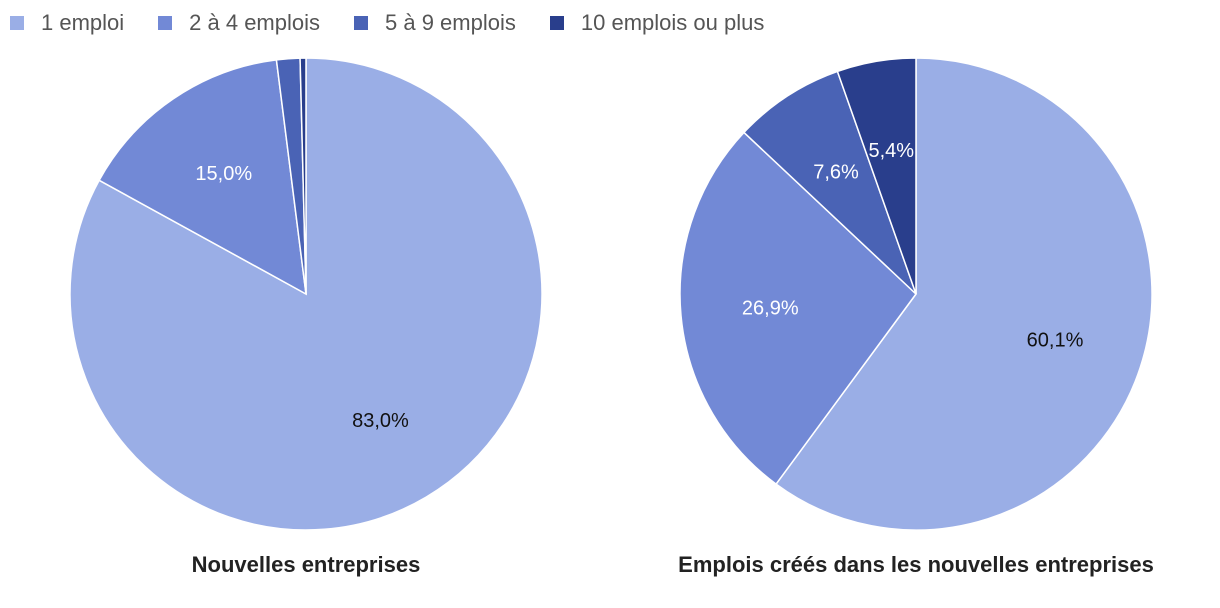 The width and height of the screenshot is (1220, 608). I want to click on legend-item: 2 à 4 emplois, so click(239, 23).